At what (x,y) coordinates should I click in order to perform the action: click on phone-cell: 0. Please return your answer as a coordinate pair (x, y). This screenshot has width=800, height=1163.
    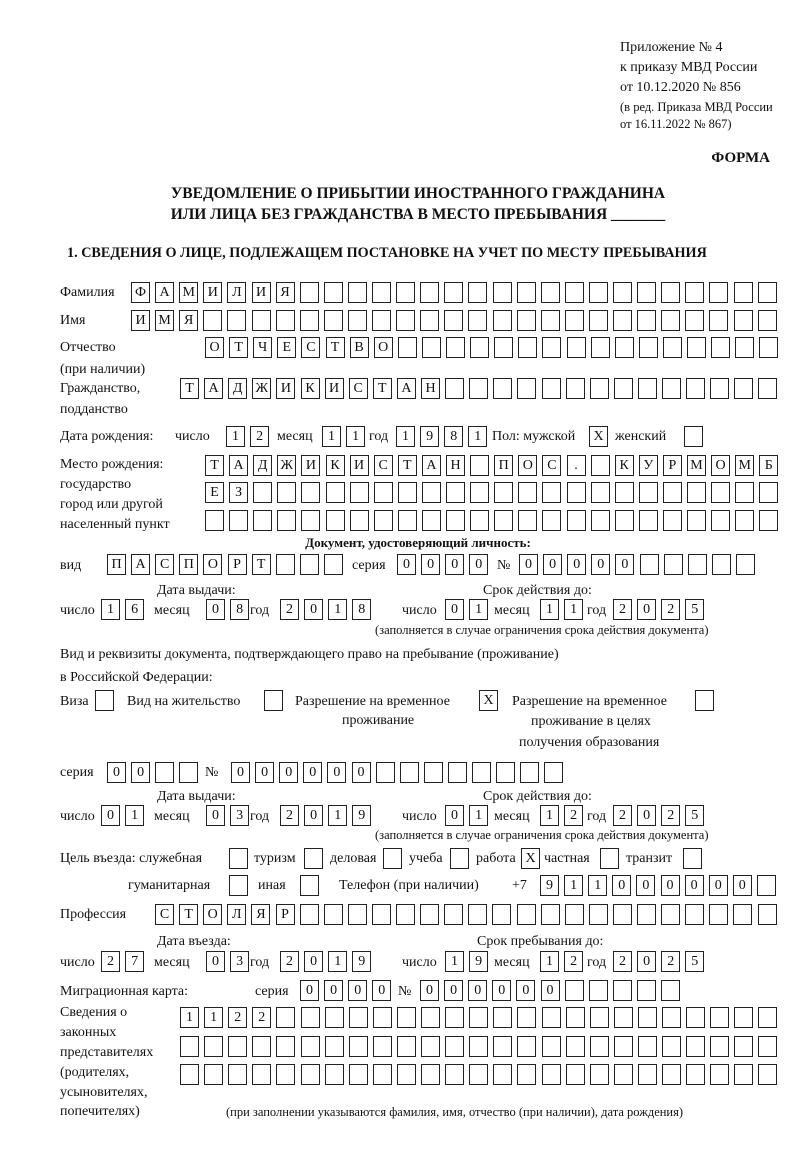
    Looking at the image, I should click on (694, 885).